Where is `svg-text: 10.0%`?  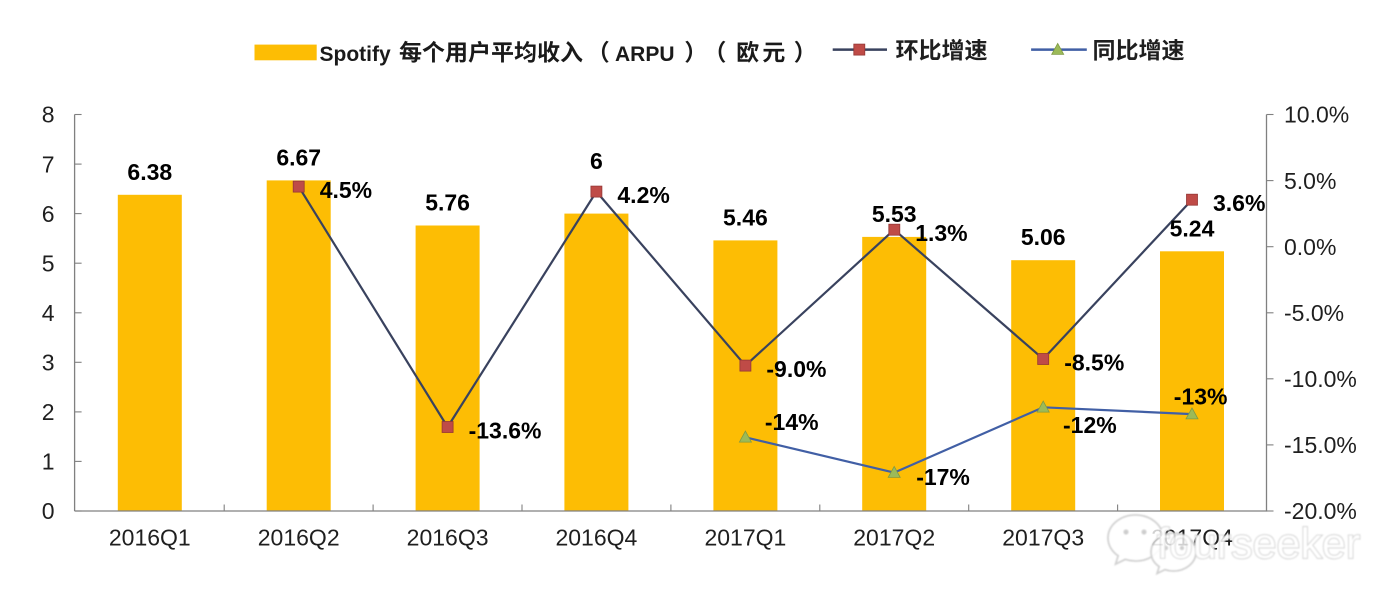
svg-text: 10.0% is located at coordinates (1316, 115).